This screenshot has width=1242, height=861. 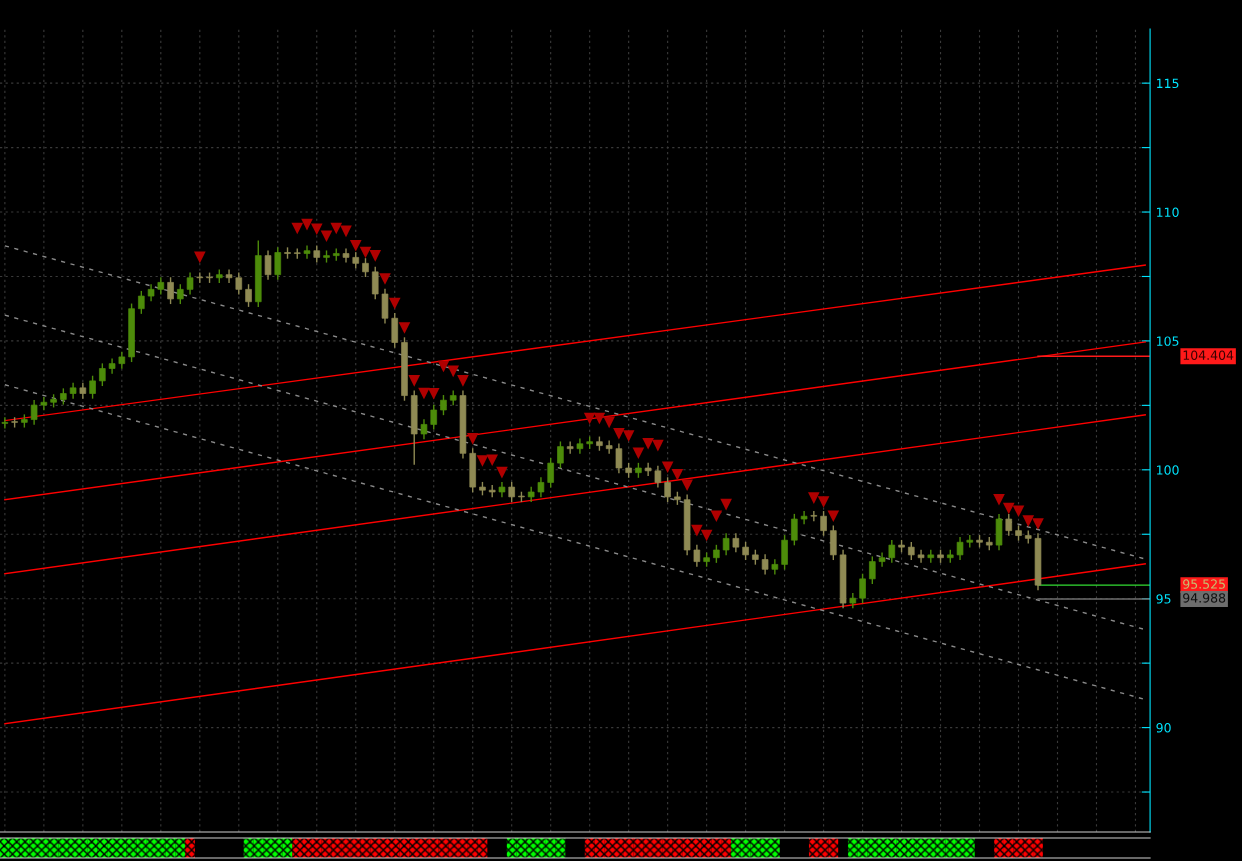 What do you see at coordinates (1204, 598) in the screenshot?
I see `ref-line-label: 94.988` at bounding box center [1204, 598].